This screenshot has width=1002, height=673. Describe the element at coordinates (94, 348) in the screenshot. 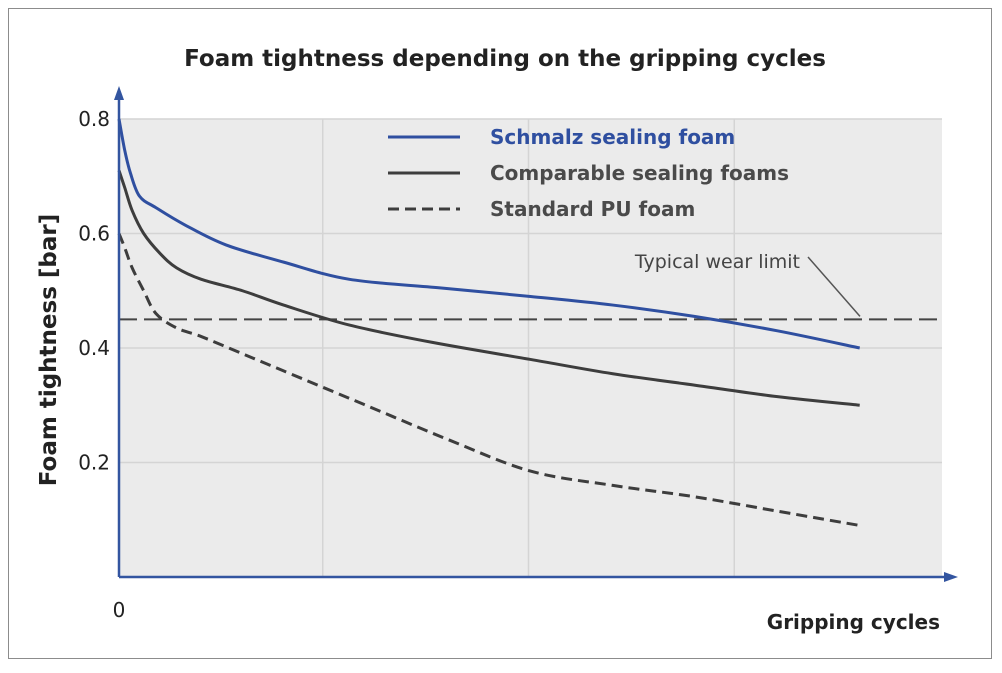

I see `y-tick-label: 0.4` at that location.